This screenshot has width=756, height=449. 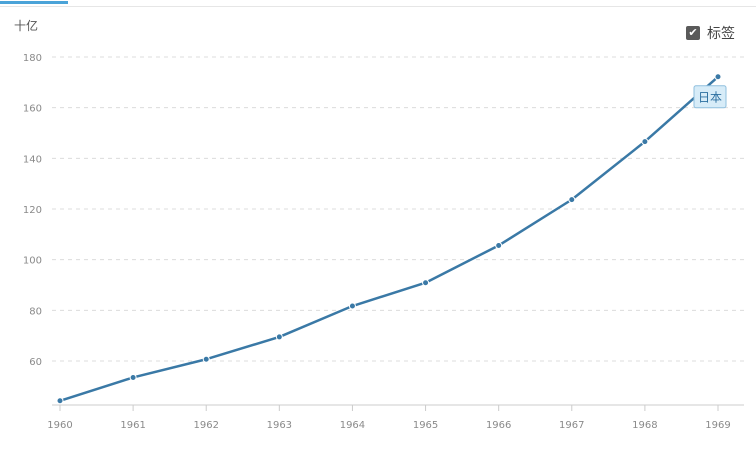 What do you see at coordinates (571, 425) in the screenshot?
I see `x-tick-label: 1967` at bounding box center [571, 425].